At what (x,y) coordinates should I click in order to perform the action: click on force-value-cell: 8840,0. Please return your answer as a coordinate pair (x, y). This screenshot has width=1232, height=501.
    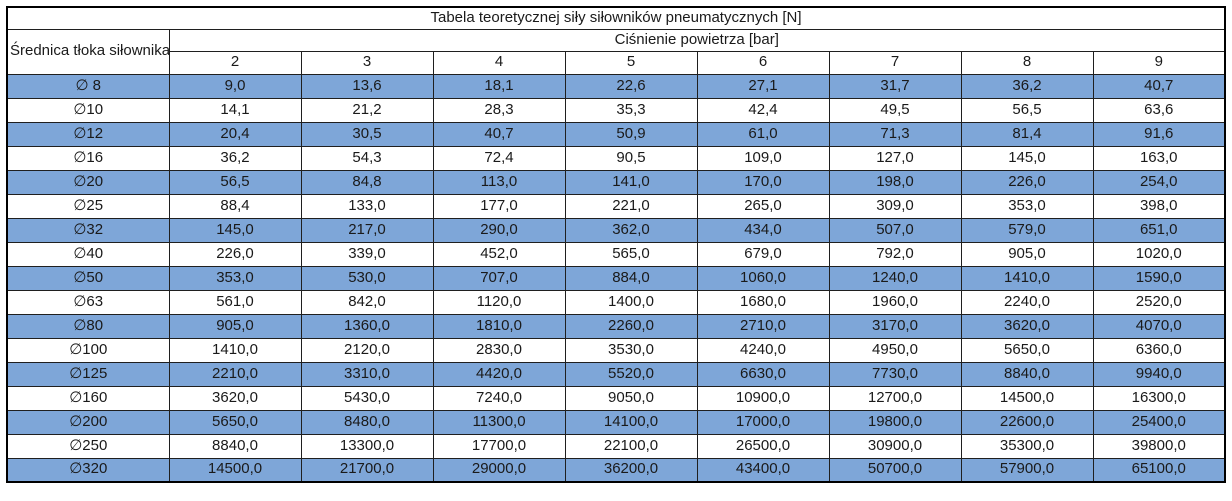
    Looking at the image, I should click on (1027, 374).